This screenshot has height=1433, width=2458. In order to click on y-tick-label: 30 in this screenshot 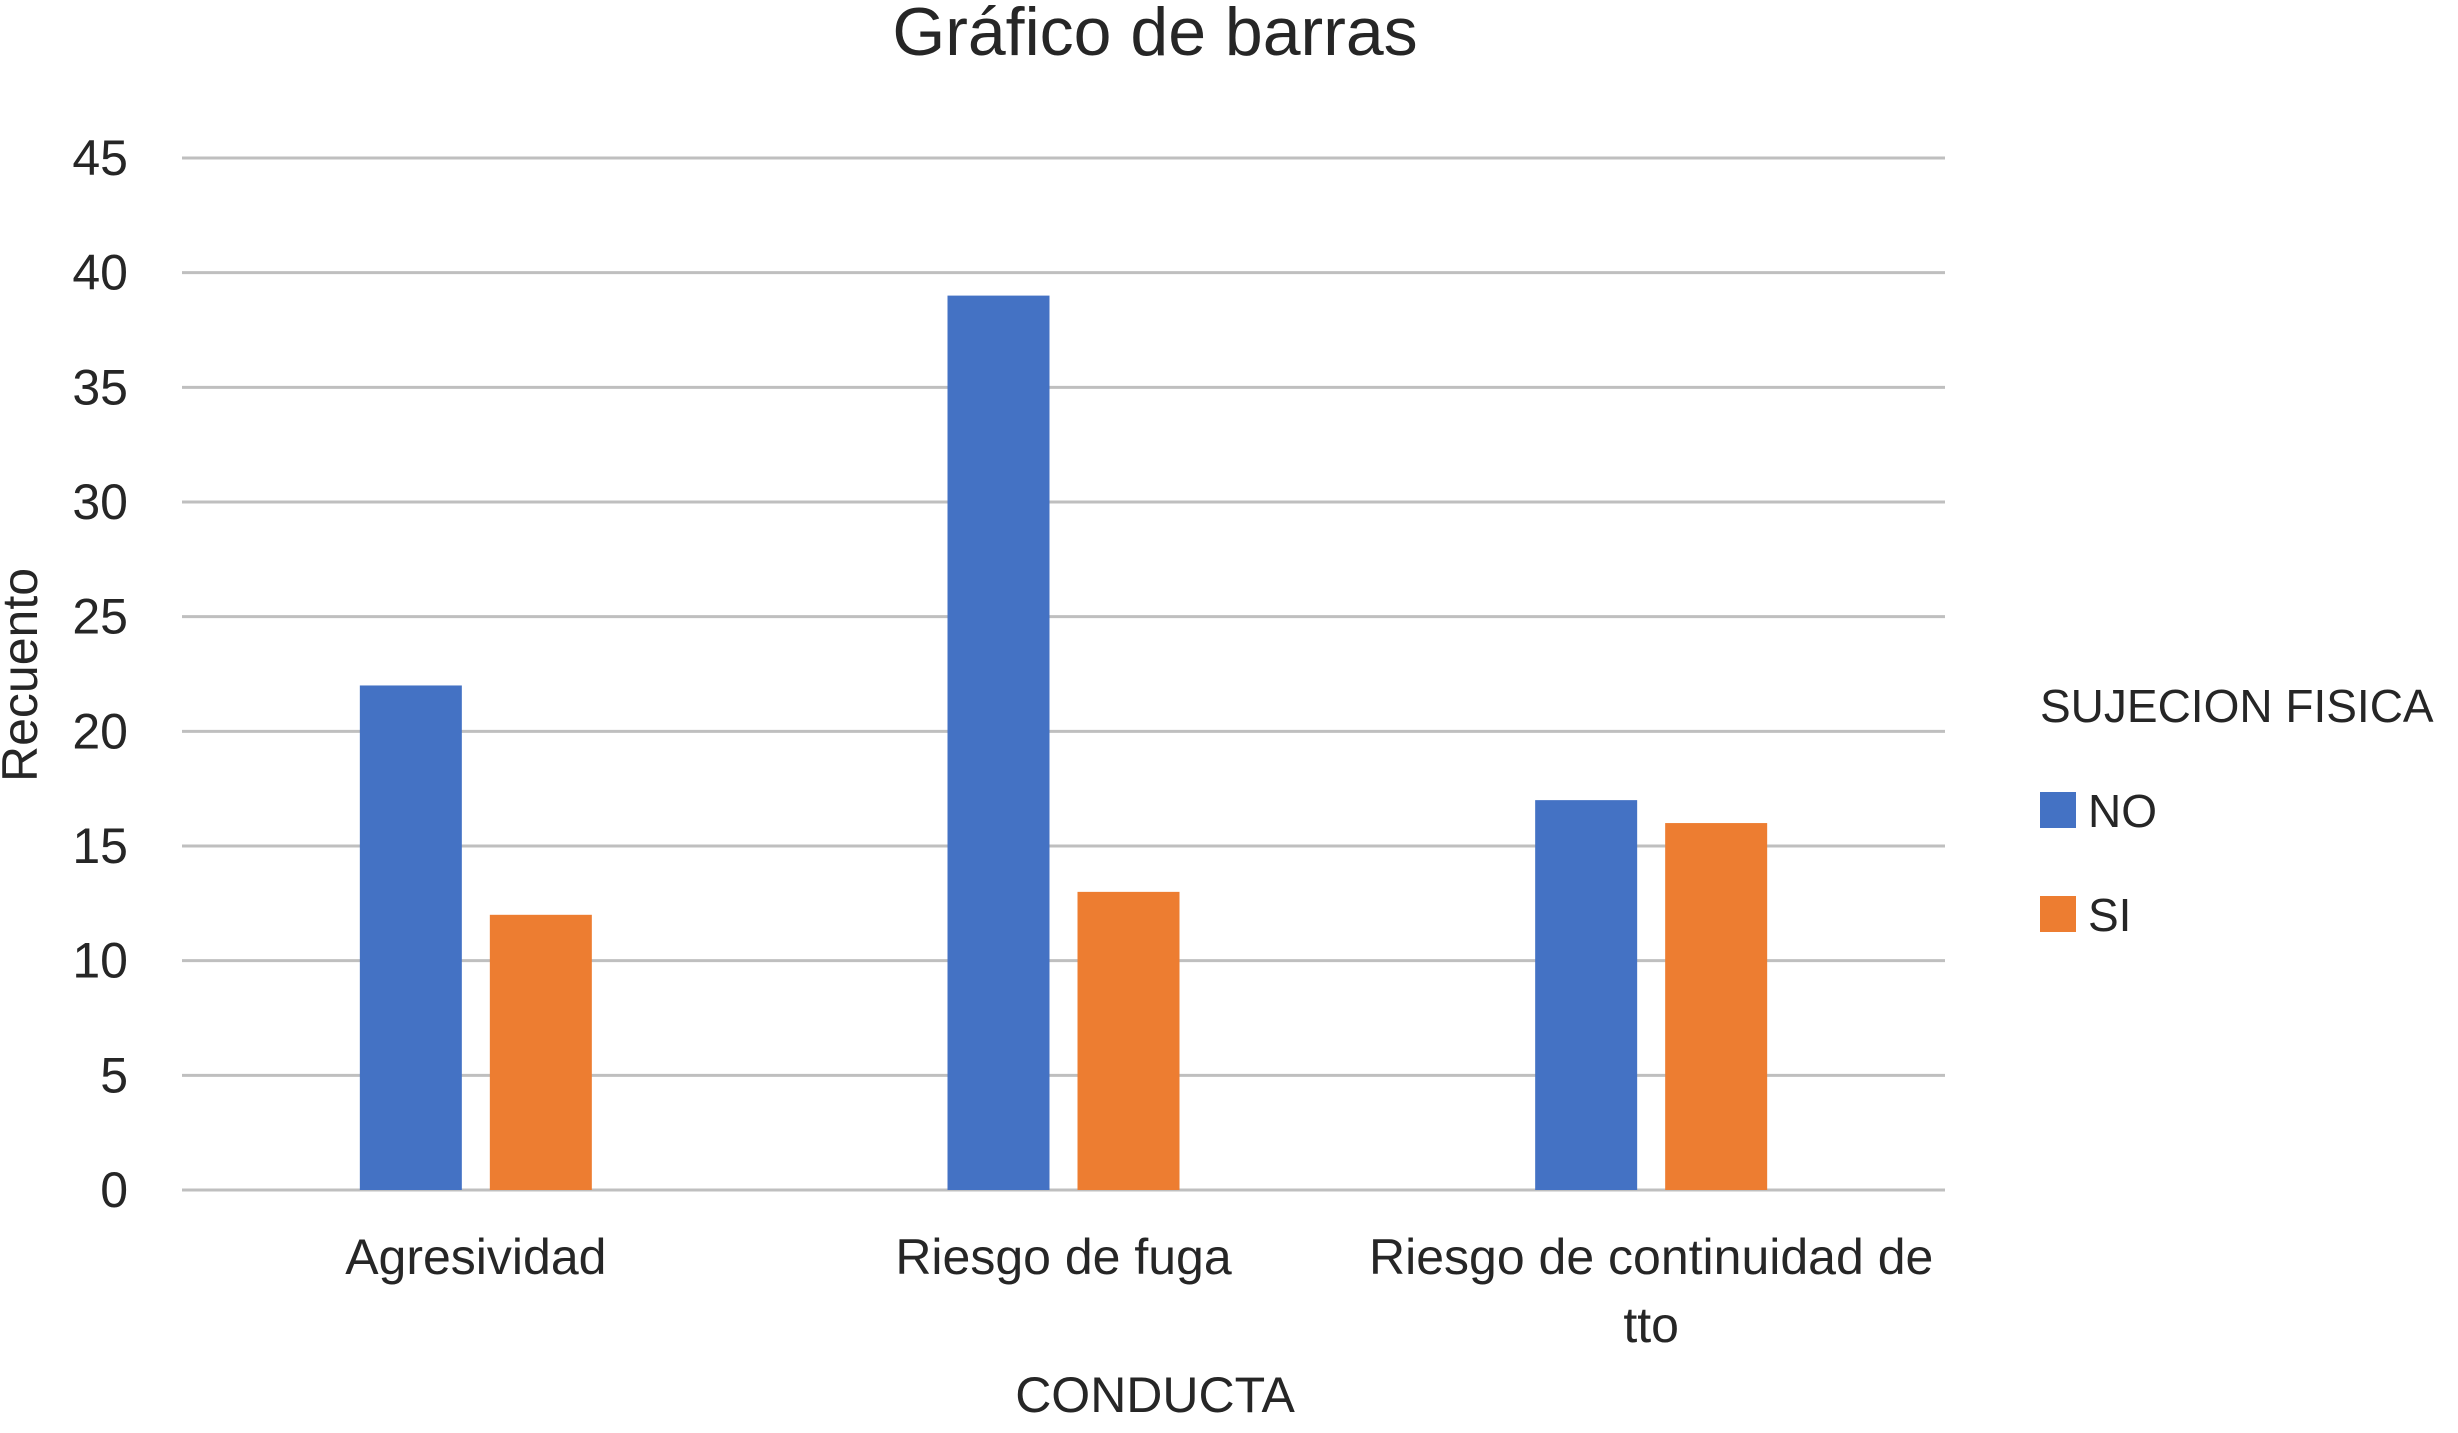, I will do `click(100, 502)`.